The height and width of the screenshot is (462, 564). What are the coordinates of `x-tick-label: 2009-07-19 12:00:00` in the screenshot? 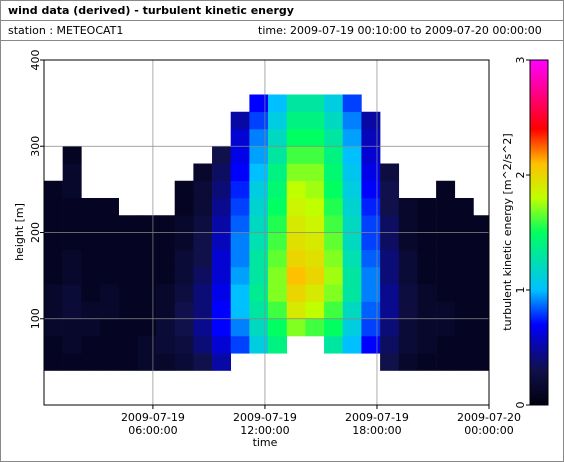 It's located at (264, 424).